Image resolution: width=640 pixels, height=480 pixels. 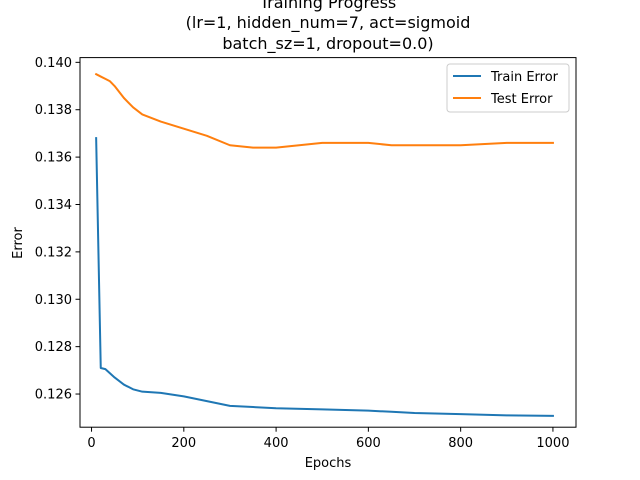 I want to click on x-tick-label: 0, so click(x=91, y=443).